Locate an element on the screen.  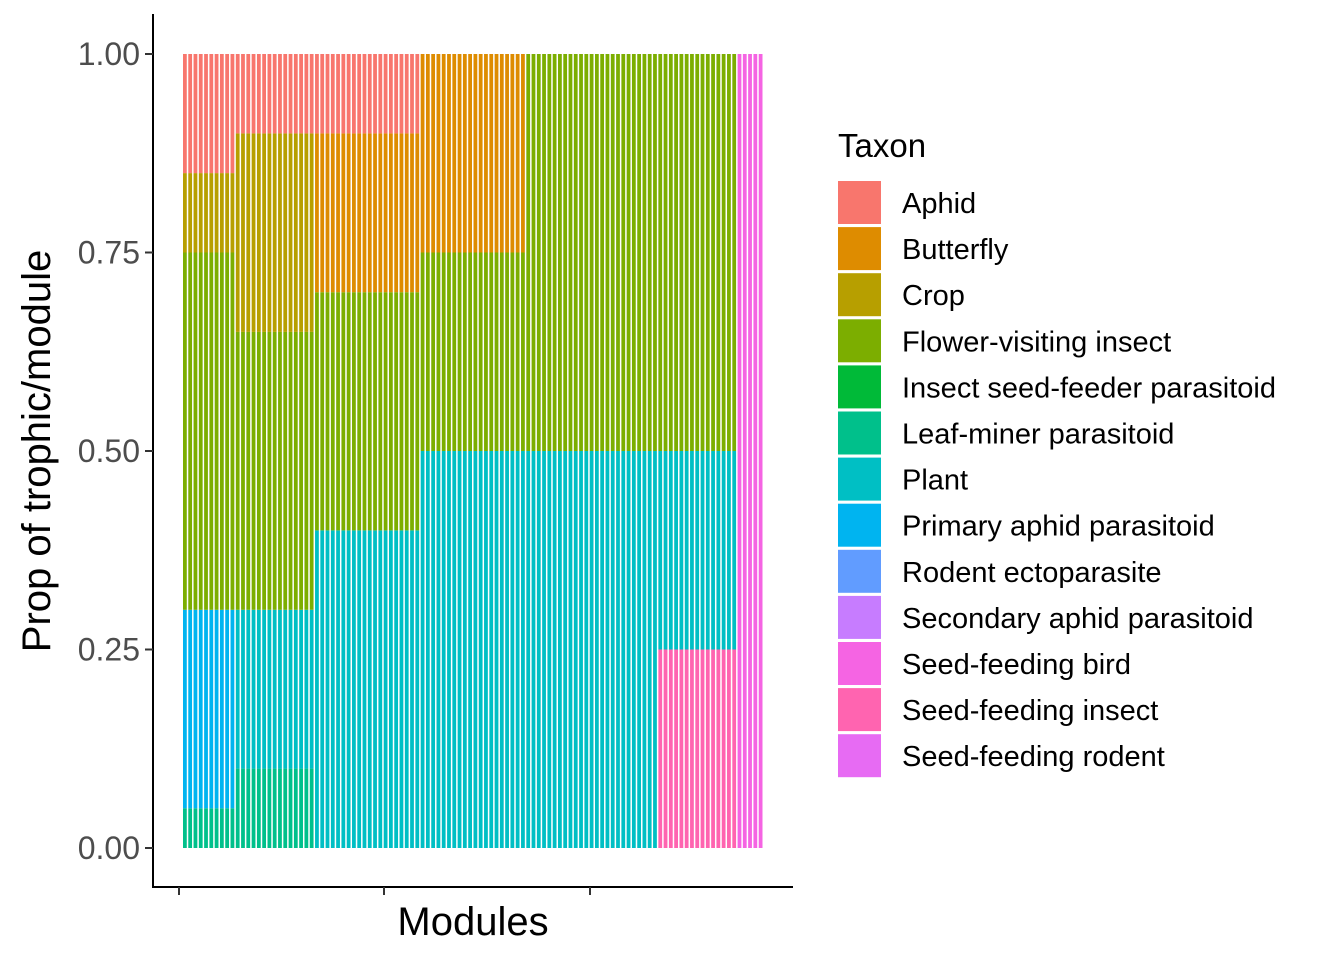
legend-label: Butterfly is located at coordinates (955, 250).